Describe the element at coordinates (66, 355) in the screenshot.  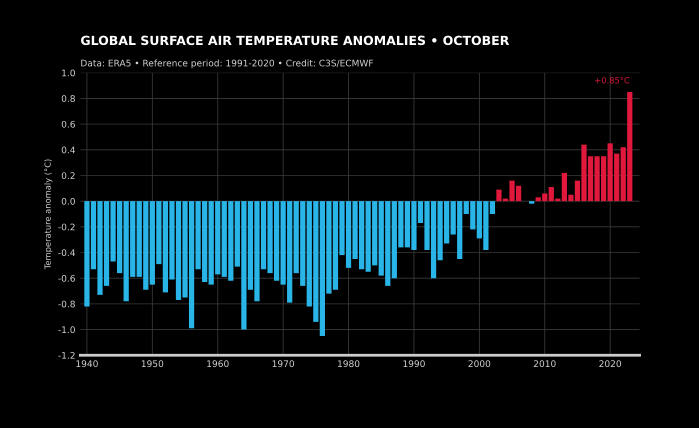
I see `y-tick-label: -1.2` at that location.